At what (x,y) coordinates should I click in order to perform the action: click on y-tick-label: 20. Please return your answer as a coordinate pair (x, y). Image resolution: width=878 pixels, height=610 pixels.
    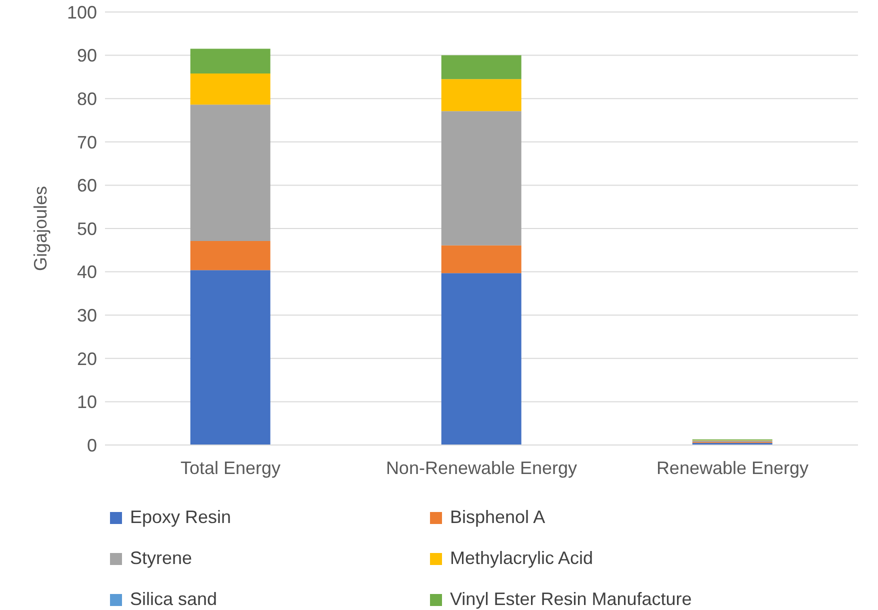
    Looking at the image, I should click on (86, 358).